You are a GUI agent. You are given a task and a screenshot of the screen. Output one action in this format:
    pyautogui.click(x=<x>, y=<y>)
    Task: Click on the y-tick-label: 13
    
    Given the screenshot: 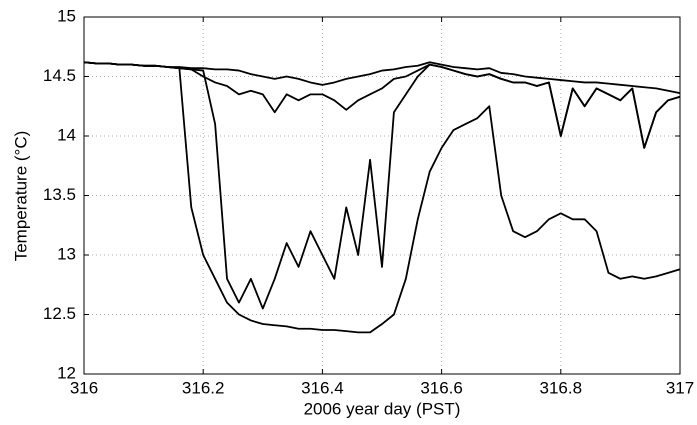 What is the action you would take?
    pyautogui.click(x=66, y=253)
    